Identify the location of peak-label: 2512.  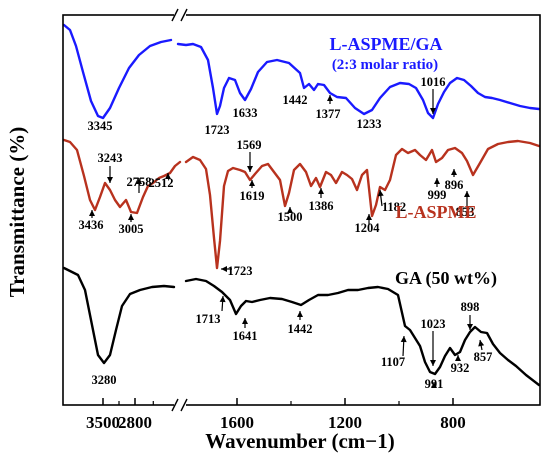
(161, 183).